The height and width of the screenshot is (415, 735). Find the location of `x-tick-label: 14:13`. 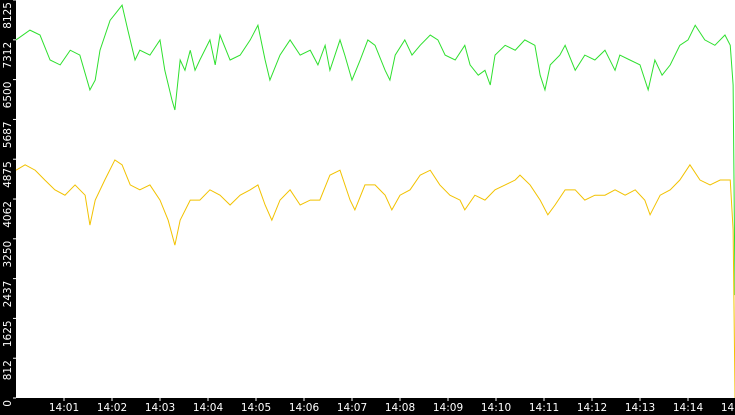

x-tick-label: 14:13 is located at coordinates (640, 408).